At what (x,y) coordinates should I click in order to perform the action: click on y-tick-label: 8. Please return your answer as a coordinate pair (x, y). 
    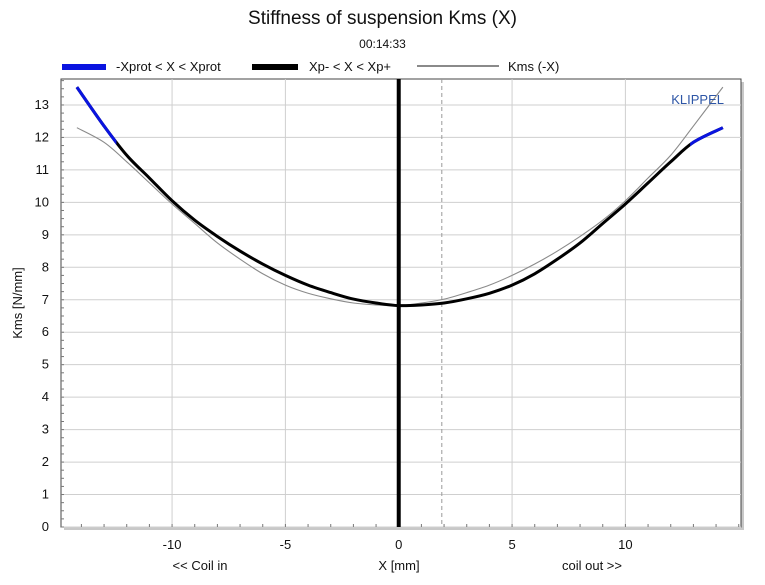
    Looking at the image, I should click on (45, 266).